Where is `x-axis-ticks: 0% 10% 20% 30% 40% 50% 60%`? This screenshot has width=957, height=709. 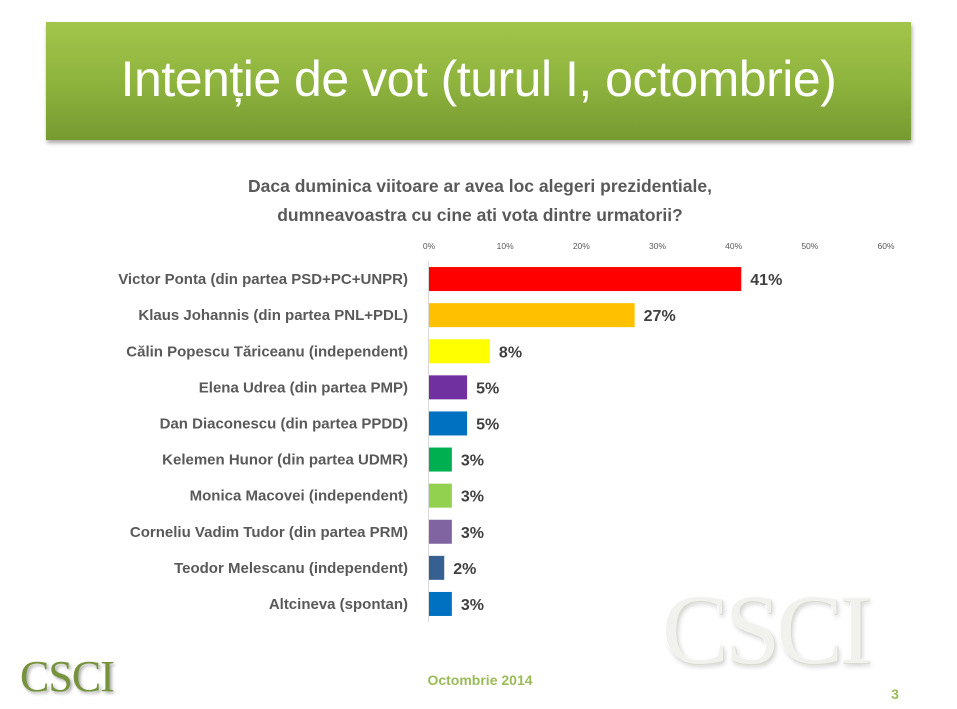
x-axis-ticks: 0% 10% 20% 30% 40% 50% 60% is located at coordinates (659, 246).